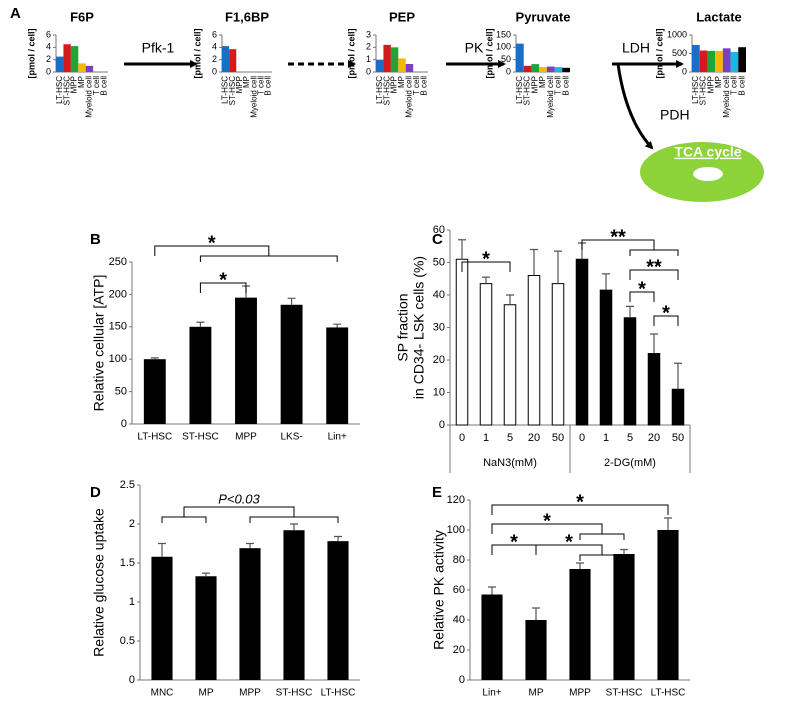 The width and height of the screenshot is (800, 704). What do you see at coordinates (618, 237) in the screenshot?
I see `significance-label: **` at bounding box center [618, 237].